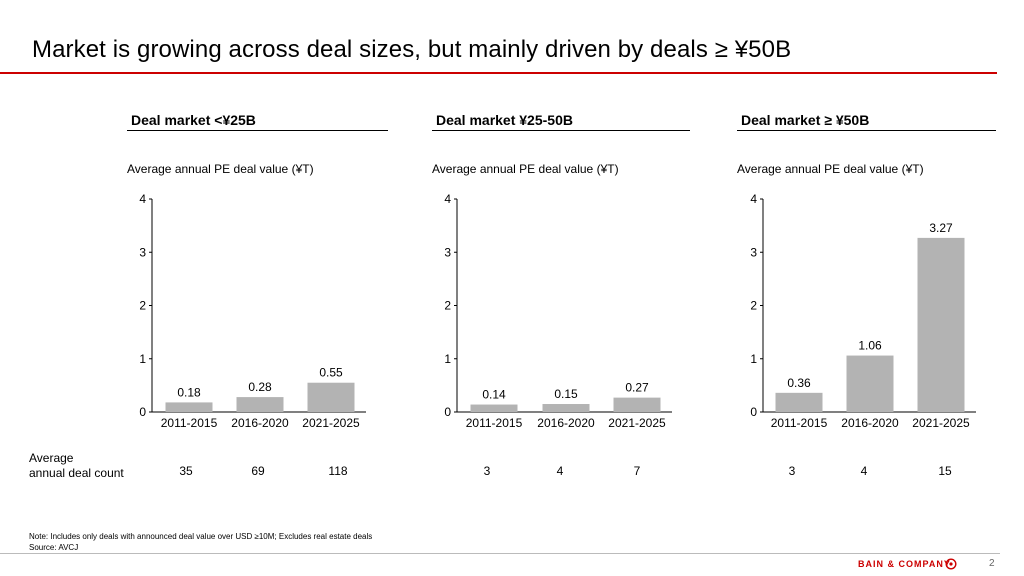 This screenshot has height=576, width=1024. I want to click on deal-count: 15, so click(945, 471).